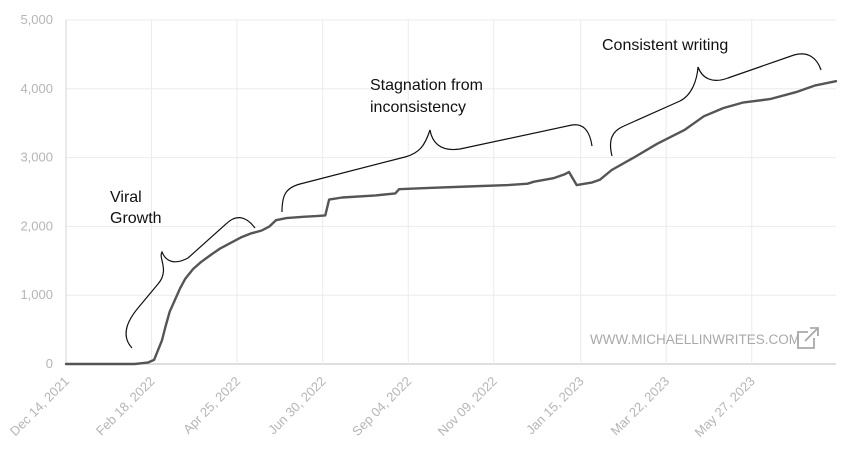 This screenshot has width=850, height=456. Describe the element at coordinates (36, 225) in the screenshot. I see `y-tick-label: 2,000` at that location.